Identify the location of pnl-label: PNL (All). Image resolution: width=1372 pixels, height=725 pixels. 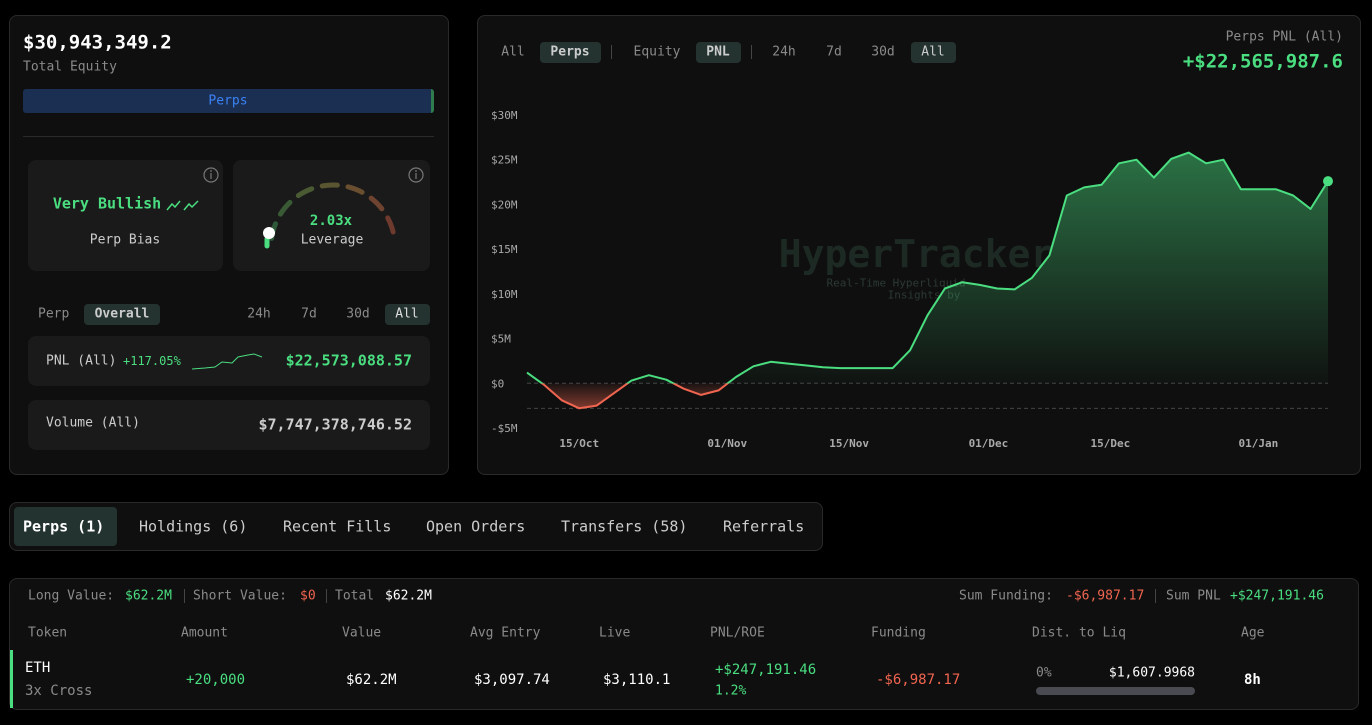
(81, 361).